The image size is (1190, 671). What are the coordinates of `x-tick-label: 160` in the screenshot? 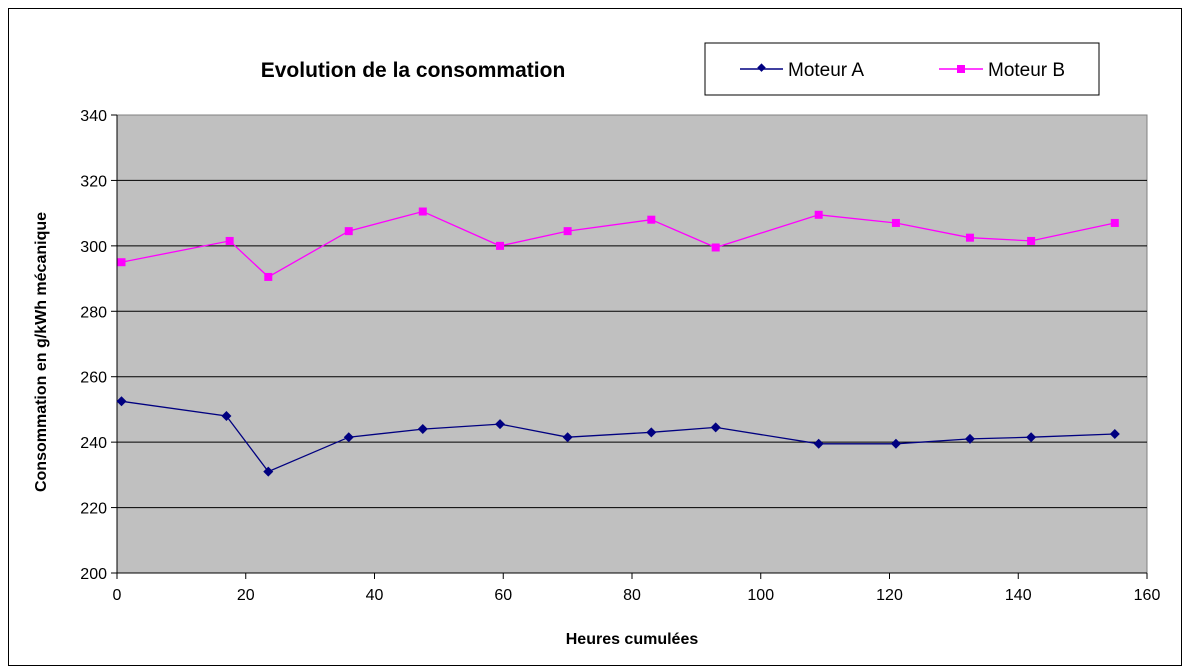 It's located at (1147, 595).